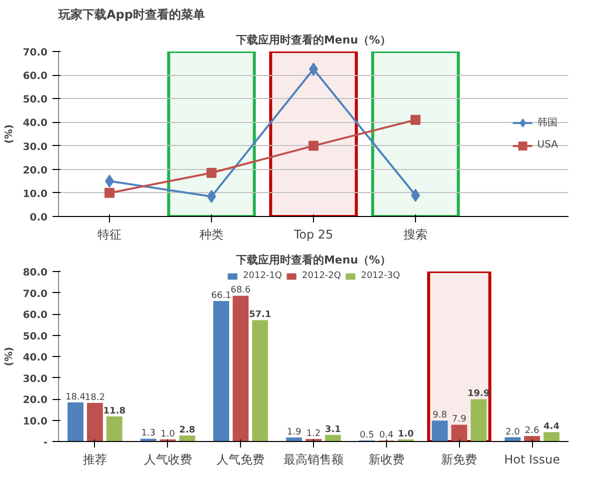  What do you see at coordinates (313, 433) in the screenshot?
I see `data-label: 1.2` at bounding box center [313, 433].